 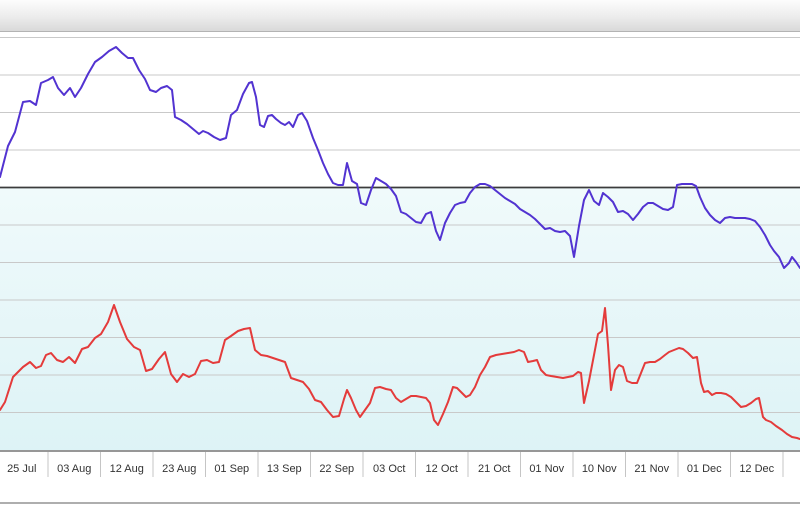 What do you see at coordinates (704, 469) in the screenshot?
I see `x-tick-label: 01 Dec` at bounding box center [704, 469].